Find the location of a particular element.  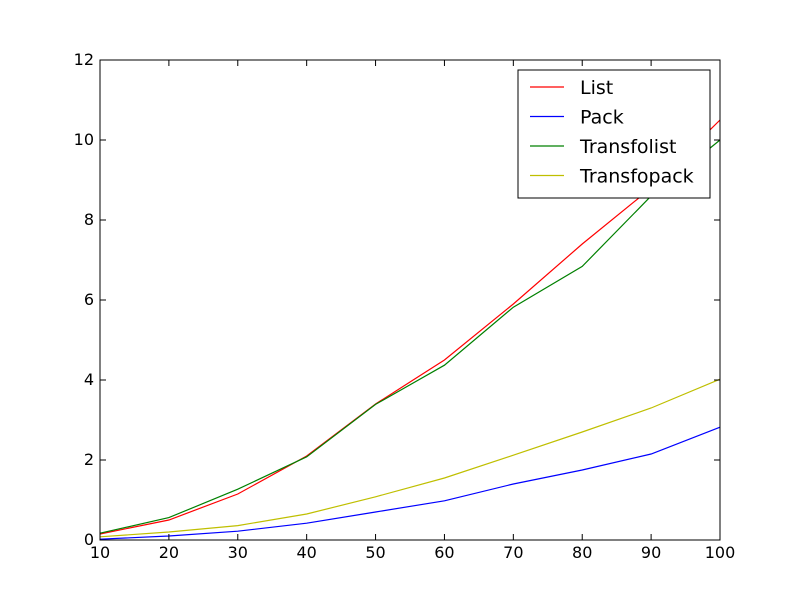

legend: List Pack Transfolist Transfopack is located at coordinates (614, 134).